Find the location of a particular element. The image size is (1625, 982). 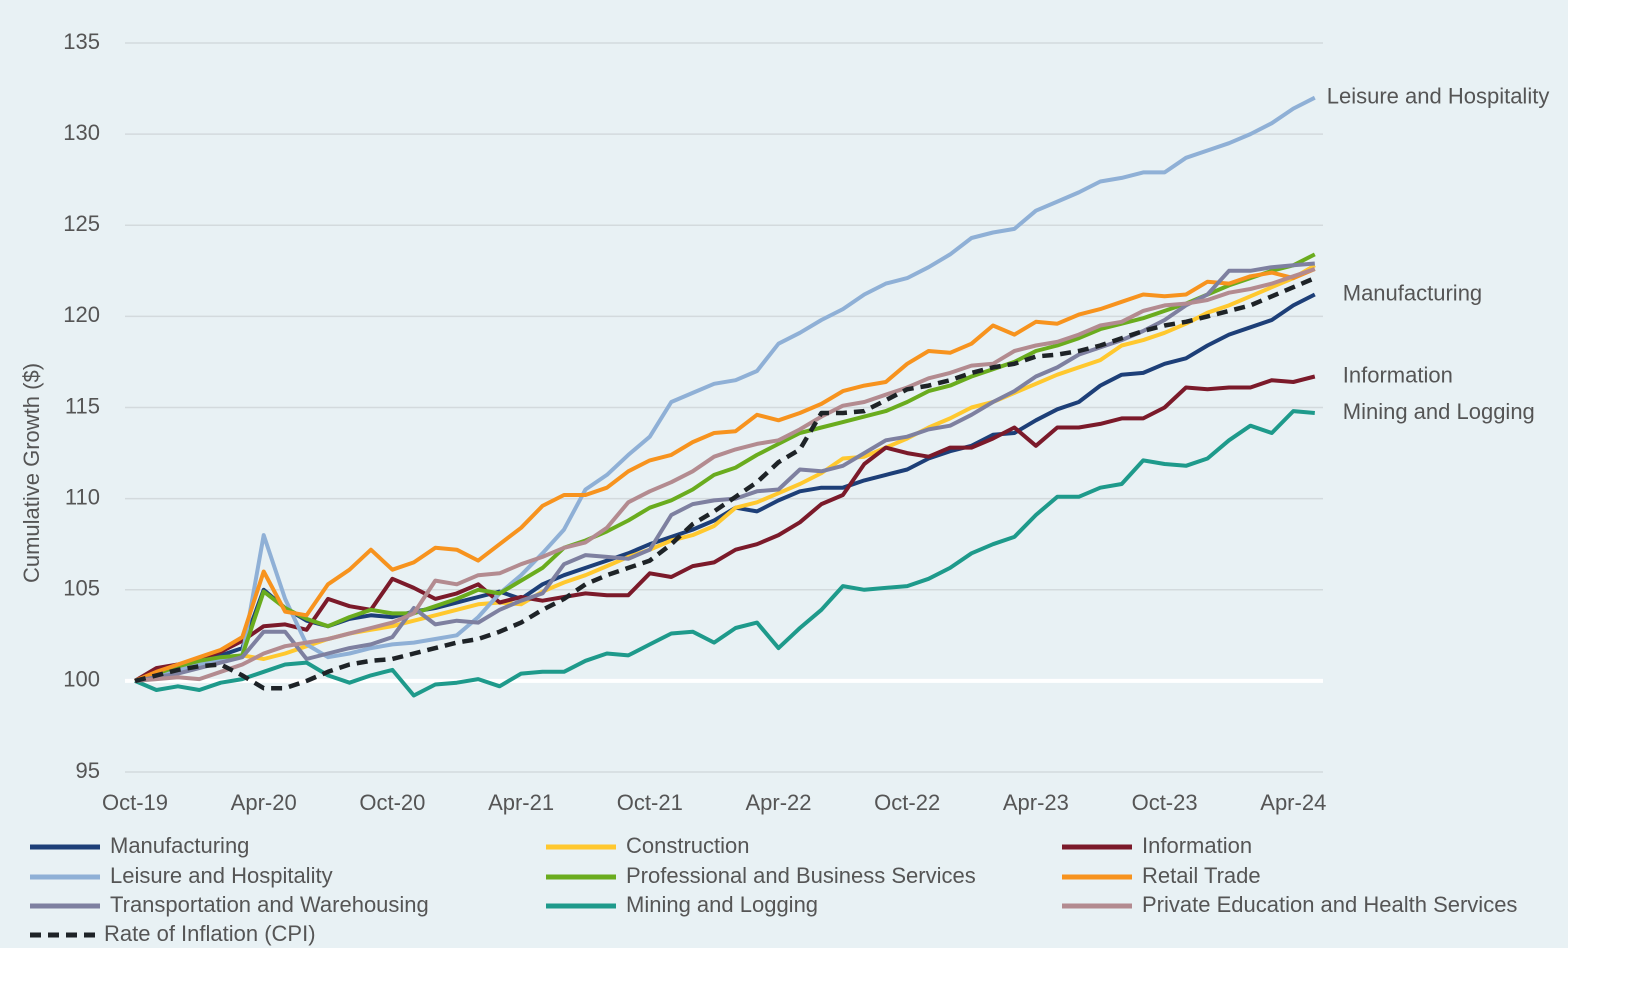

legend-label: Information is located at coordinates (1197, 845).